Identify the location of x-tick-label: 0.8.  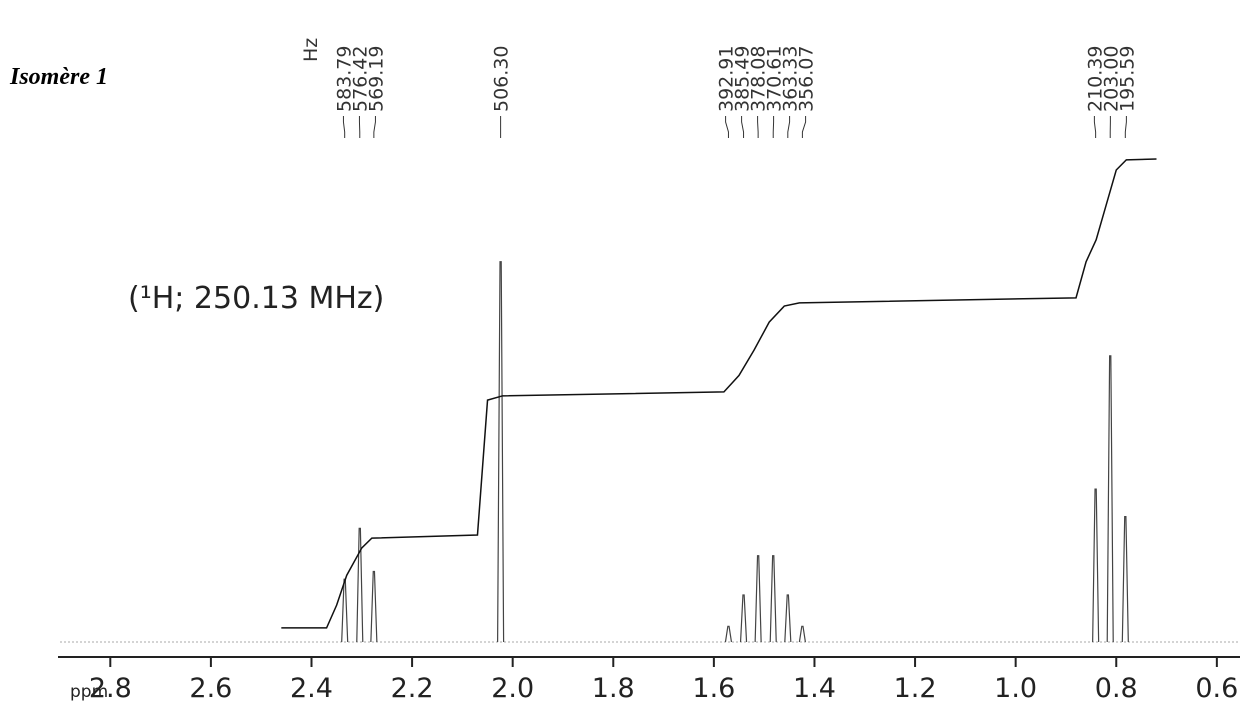
(1116, 688).